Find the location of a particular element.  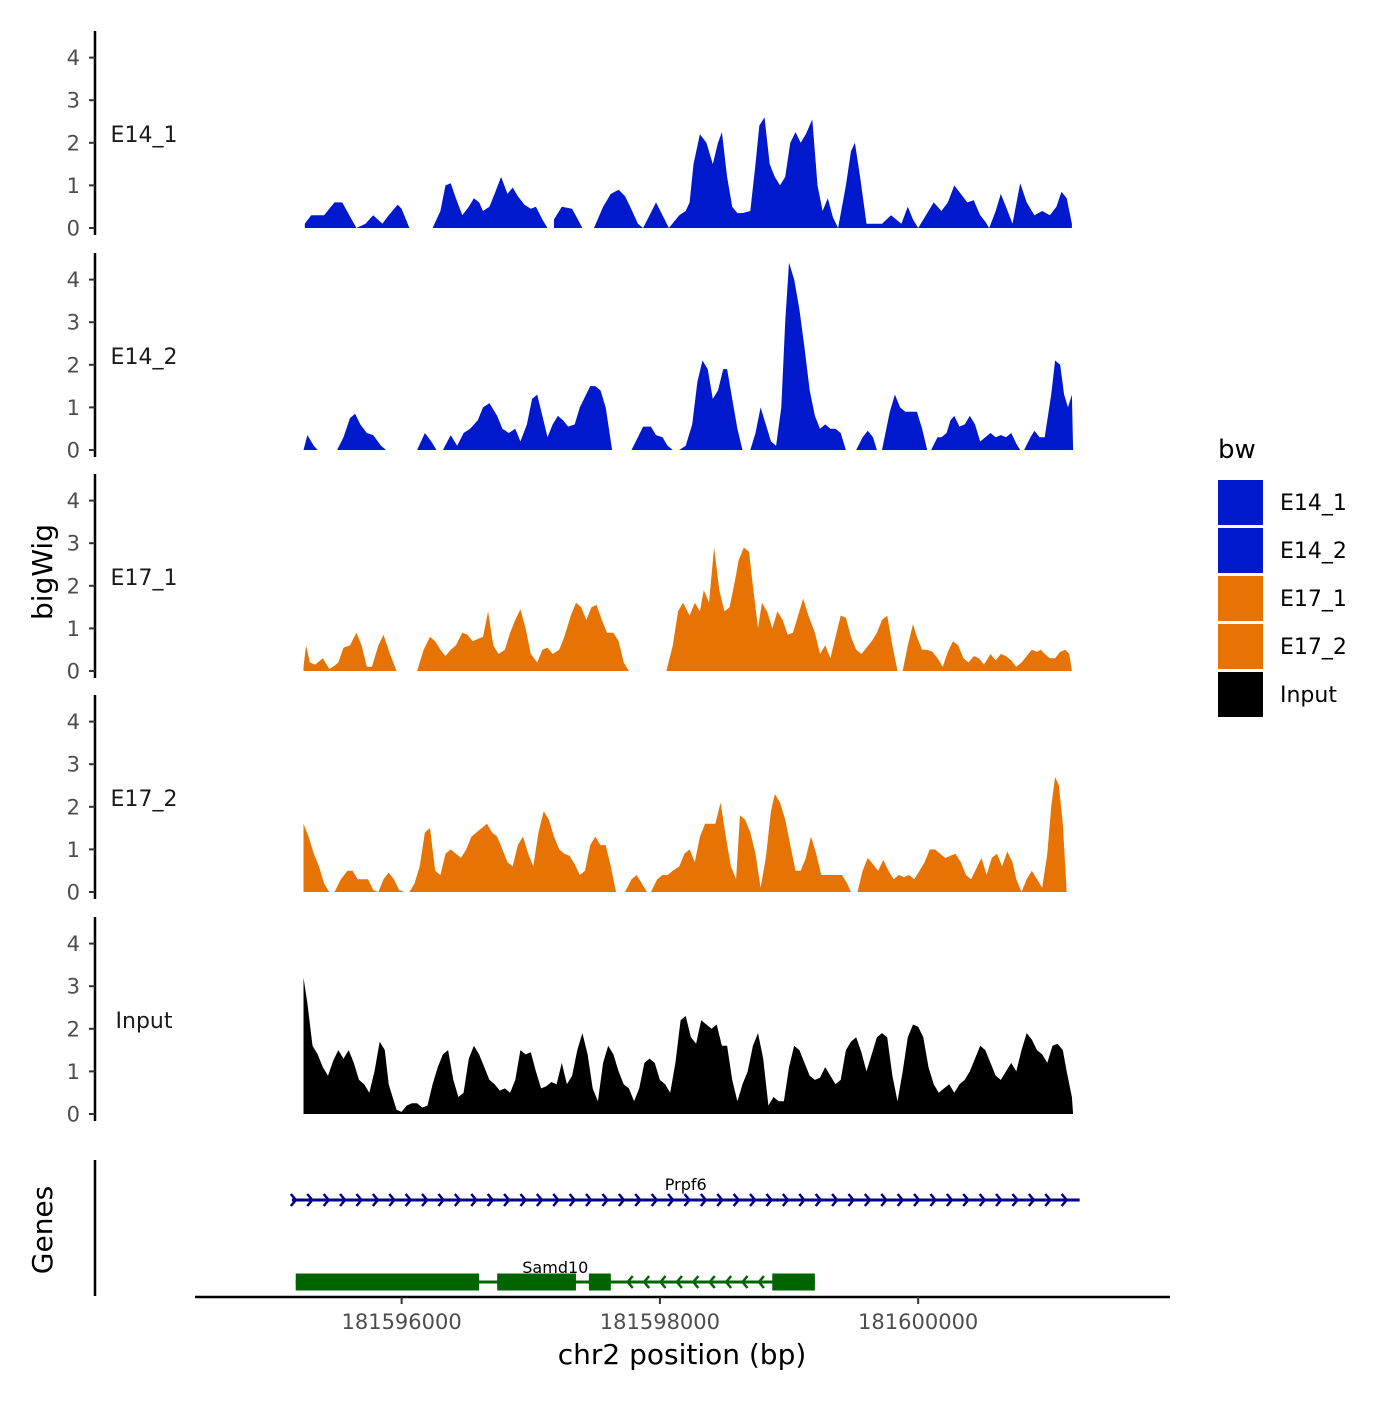

gene-samd10: Samd10 is located at coordinates (555, 1274).